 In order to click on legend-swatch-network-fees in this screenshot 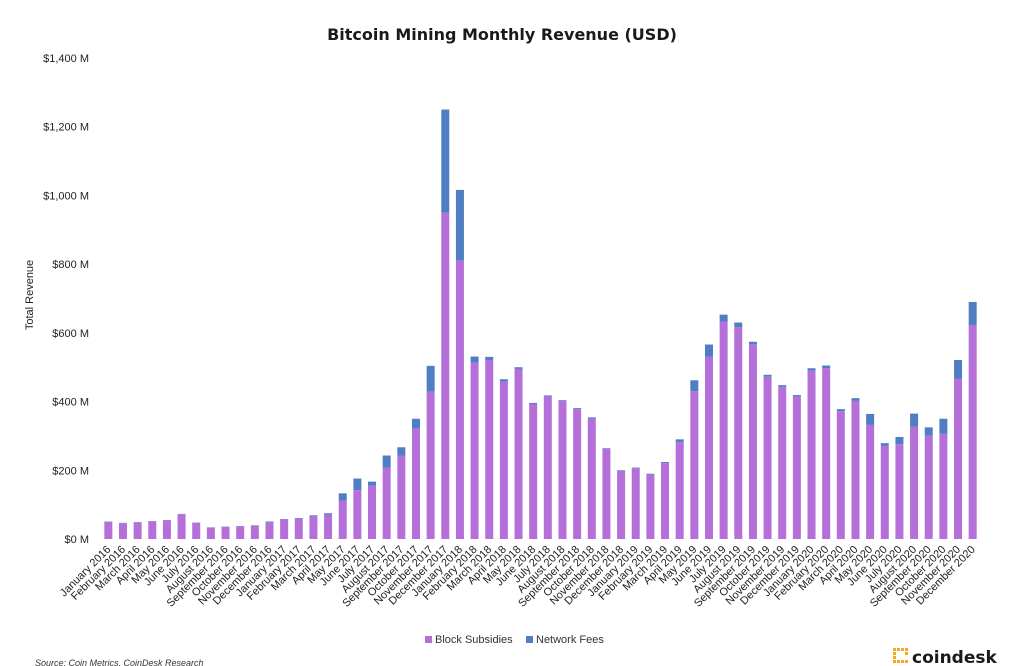, I will do `click(529, 639)`.